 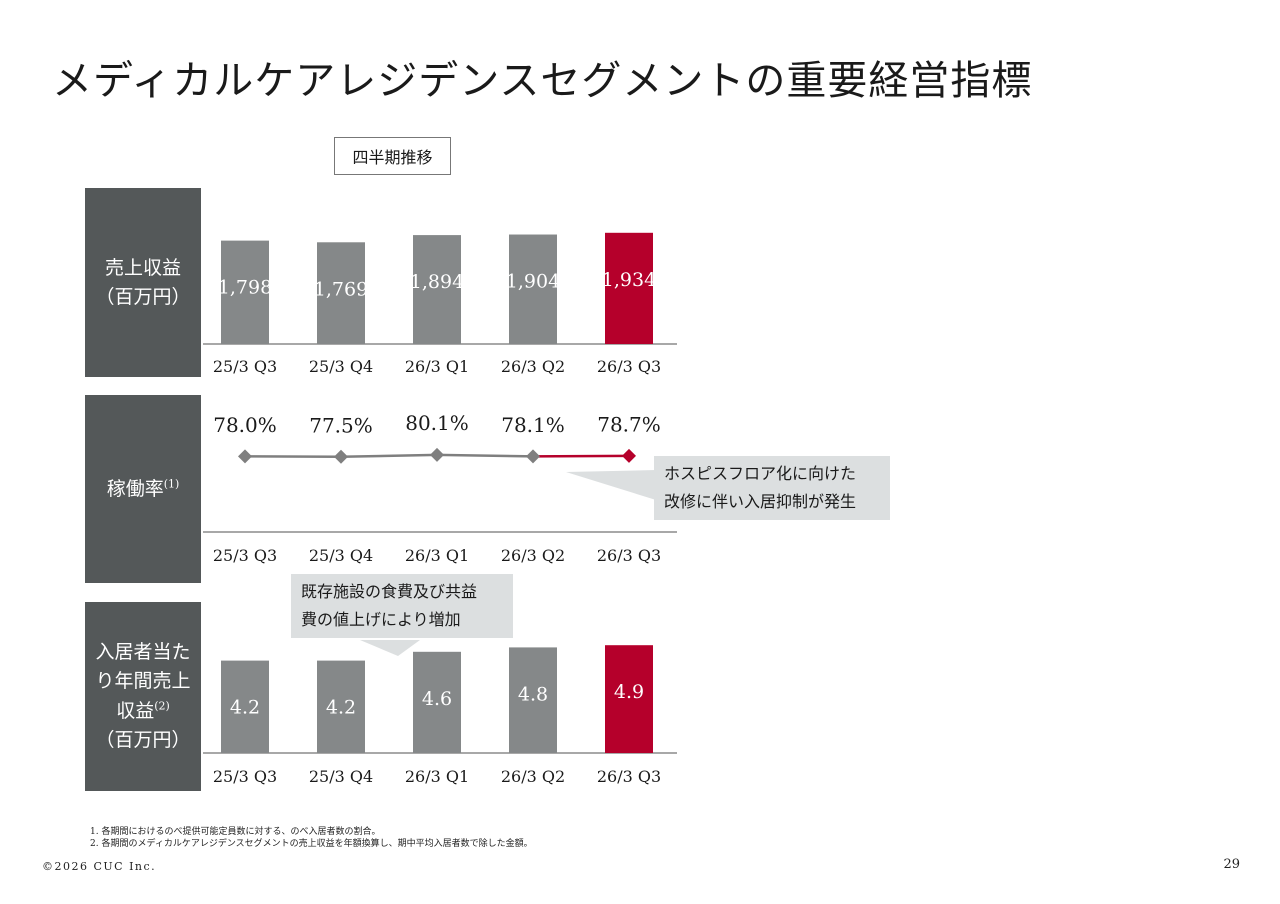 I want to click on per-resident-label-unit: （百万円）, so click(x=143, y=739).